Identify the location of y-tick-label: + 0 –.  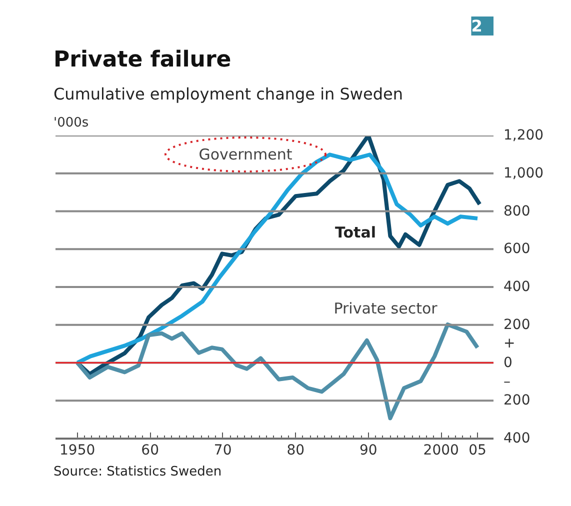
(510, 363).